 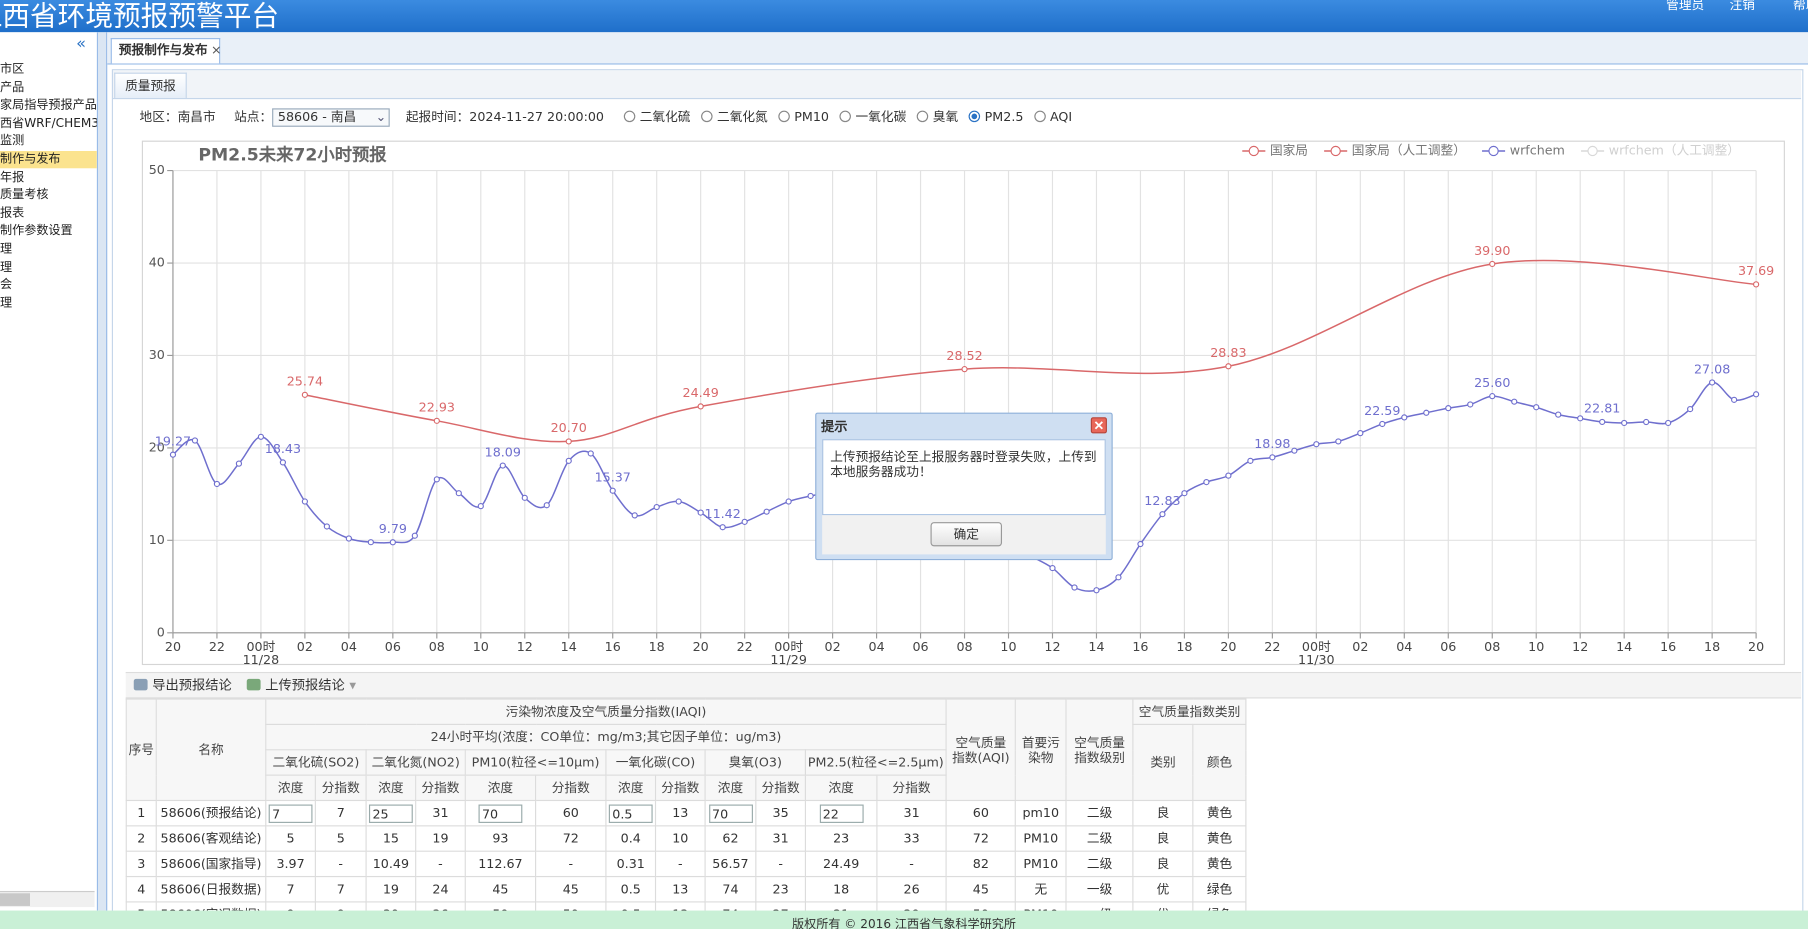 I want to click on nav-item: 质量考核, so click(x=24, y=195).